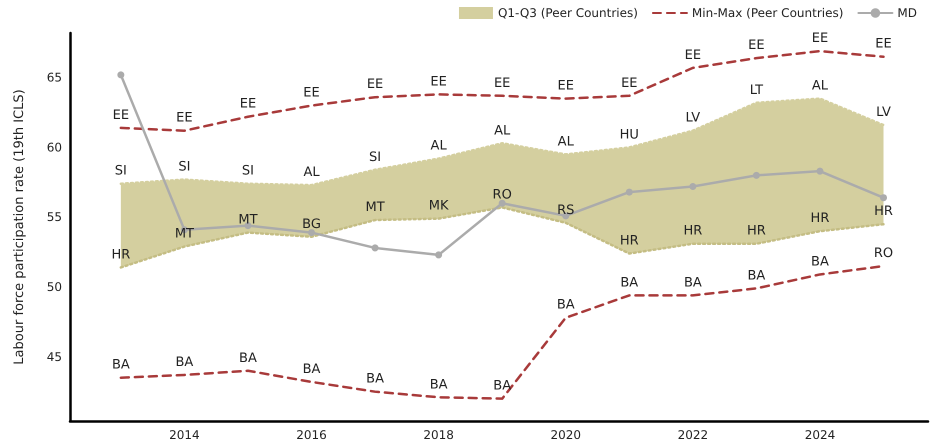  I want to click on x-tick-label: 2018, so click(438, 434).